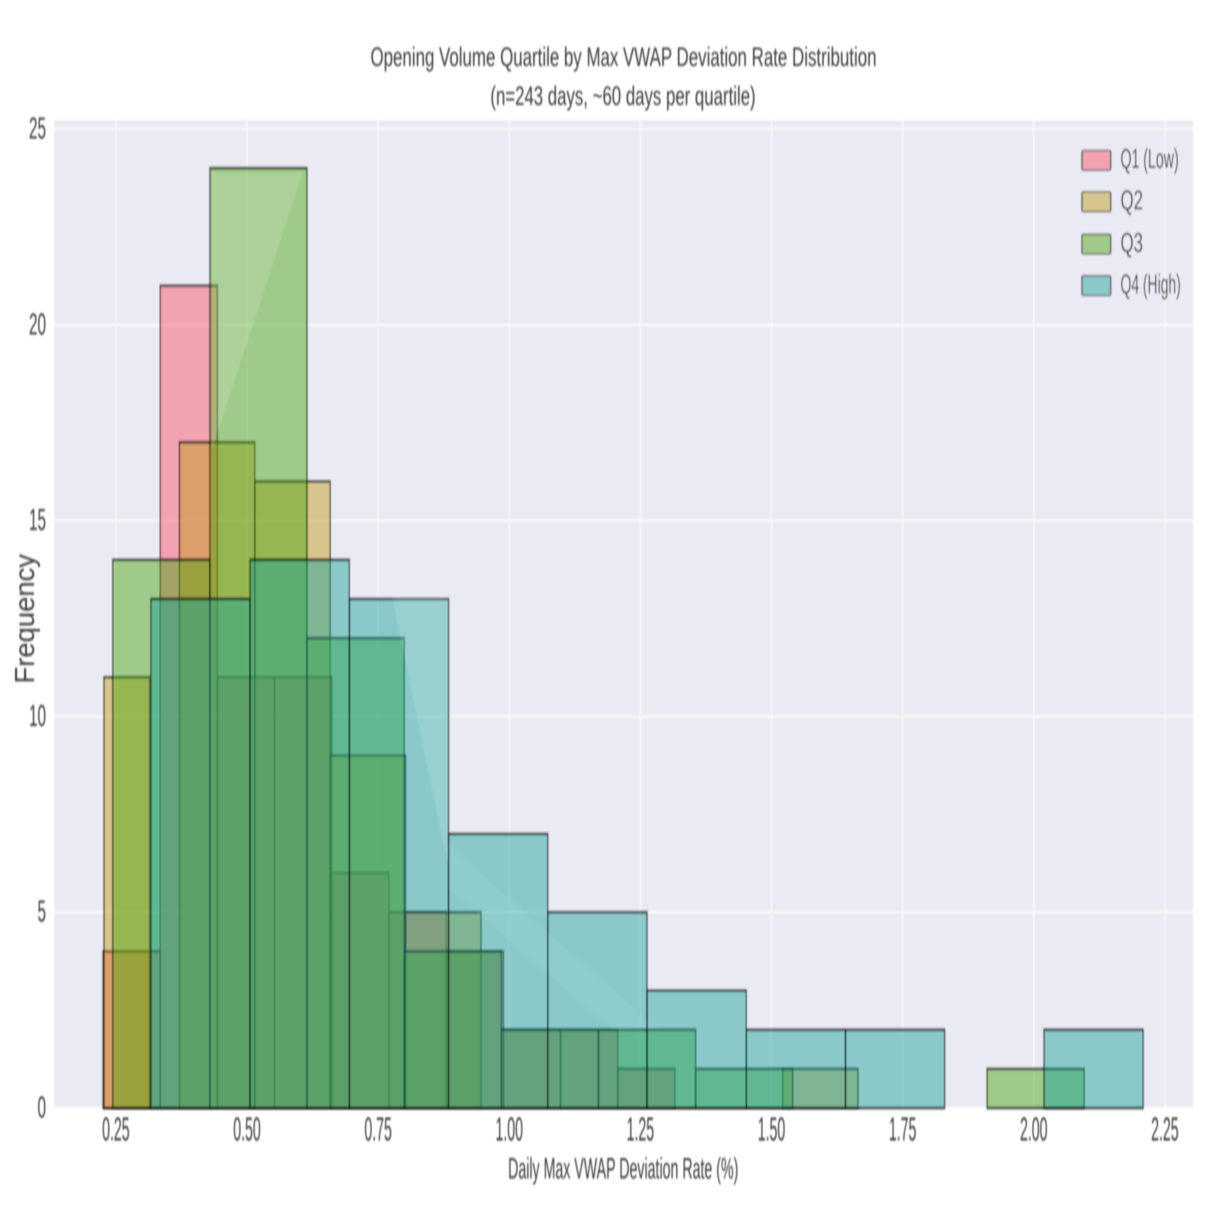 Image resolution: width=1212 pixels, height=1217 pixels. What do you see at coordinates (510, 1129) in the screenshot?
I see `svg-text: 1.00` at bounding box center [510, 1129].